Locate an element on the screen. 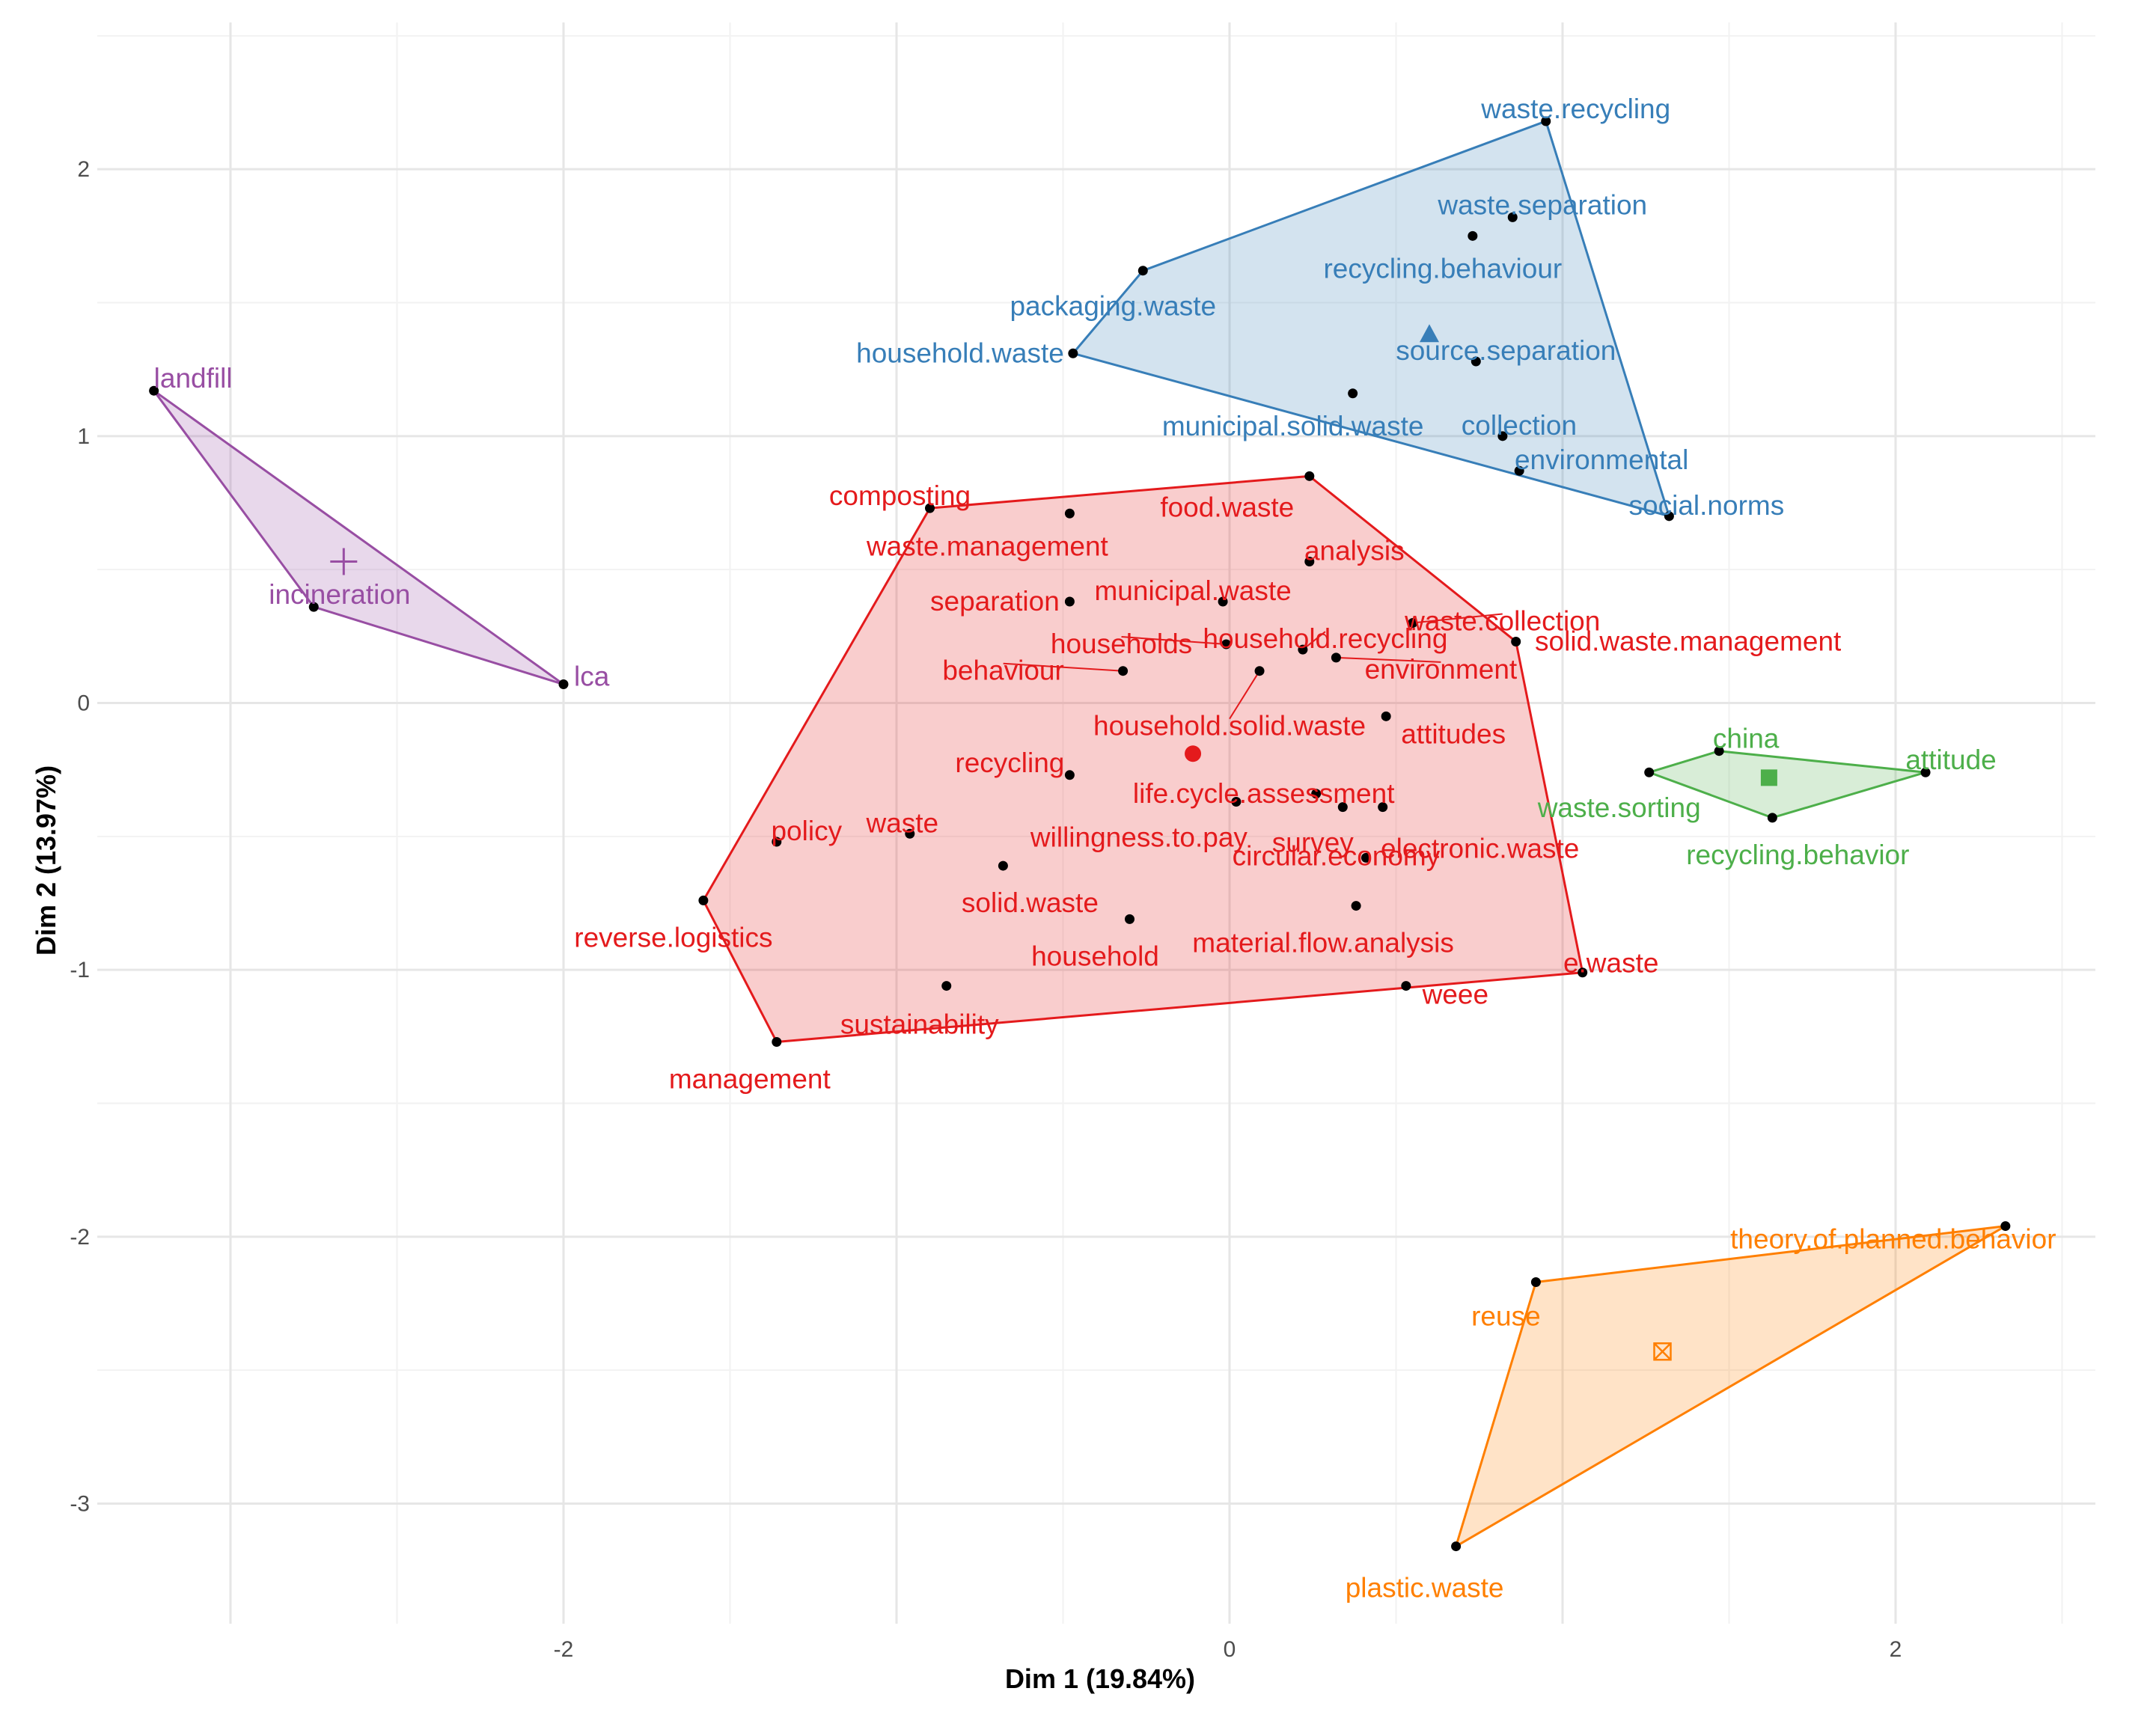  label-source-separation: source.separation is located at coordinates (1506, 351).